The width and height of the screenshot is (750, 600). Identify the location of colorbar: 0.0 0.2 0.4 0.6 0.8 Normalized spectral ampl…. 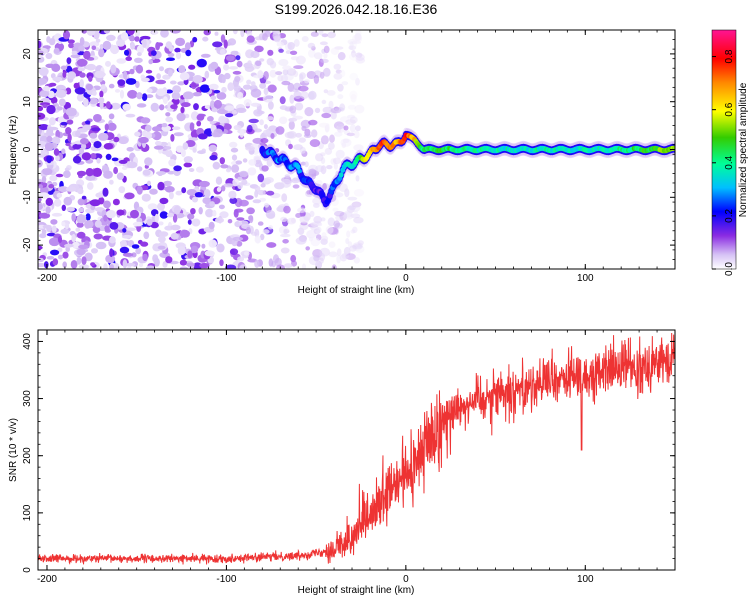
(730, 152).